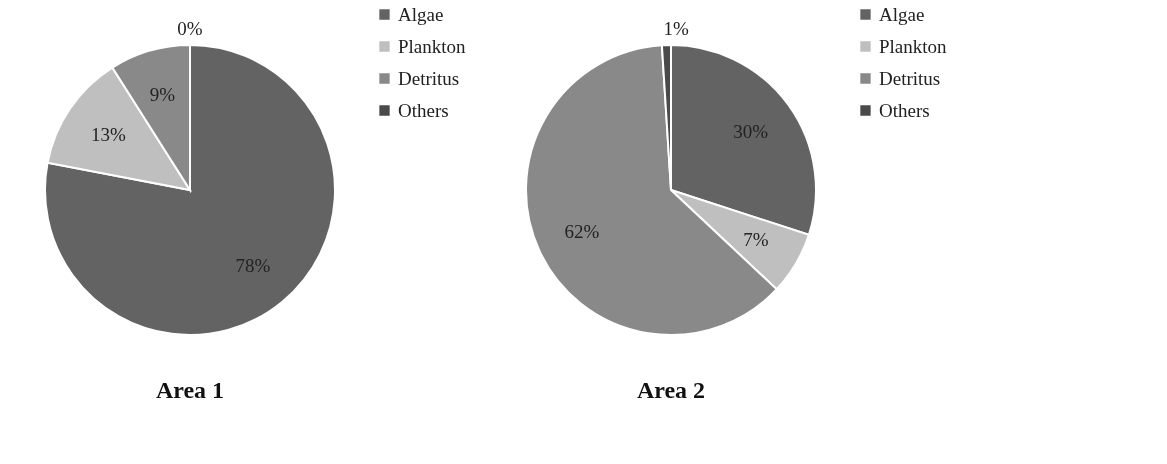 This screenshot has width=1167, height=464. Describe the element at coordinates (190, 390) in the screenshot. I see `text: Area 1` at that location.